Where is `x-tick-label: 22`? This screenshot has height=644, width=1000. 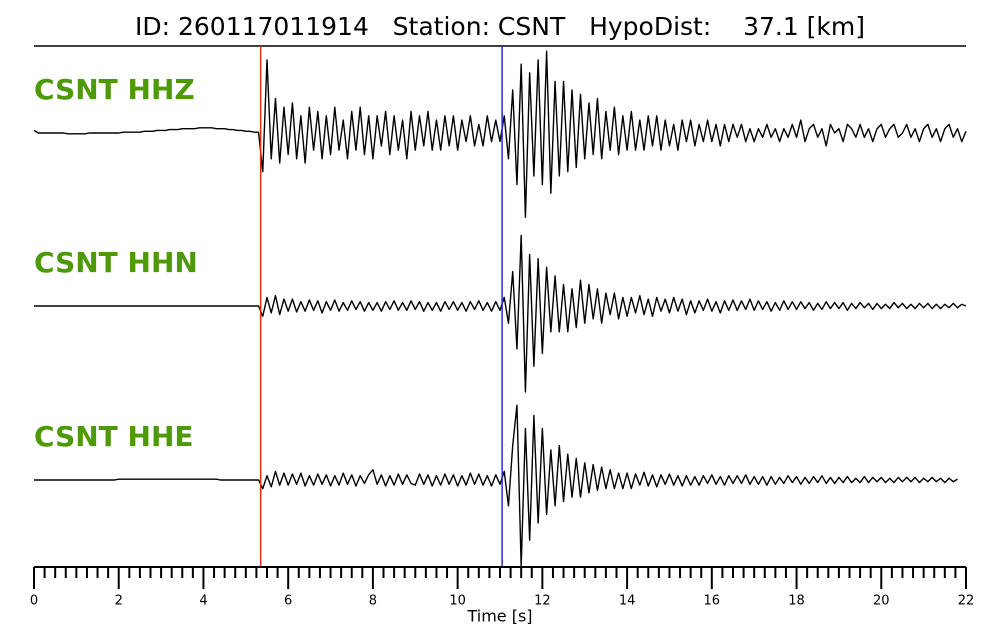 x-tick-label: 22 is located at coordinates (966, 601).